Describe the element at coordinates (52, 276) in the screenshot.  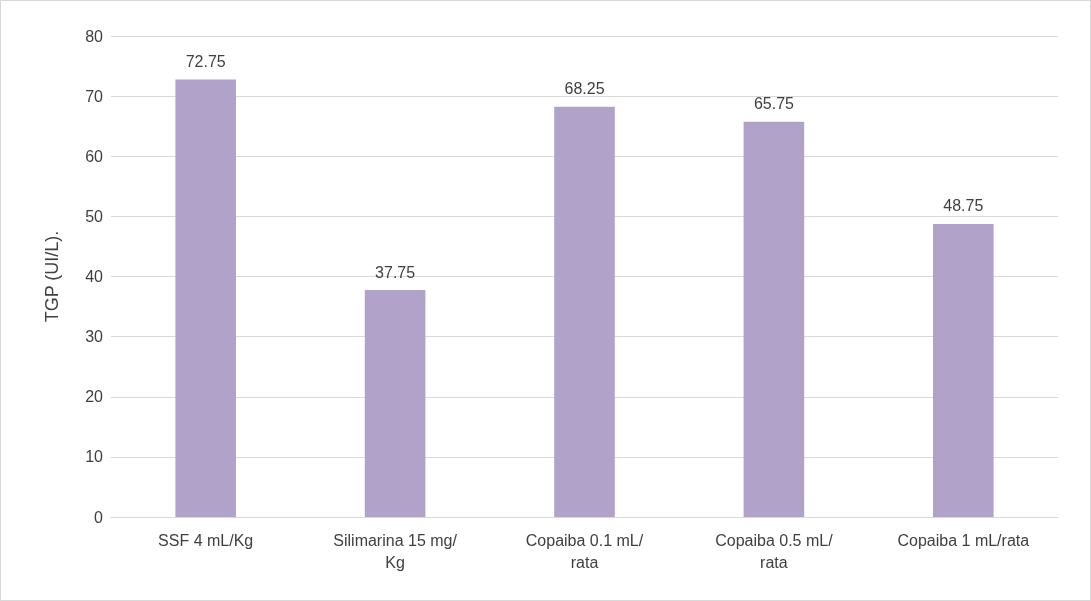
I see `y-axis-title: TGP (UI/L).` at that location.